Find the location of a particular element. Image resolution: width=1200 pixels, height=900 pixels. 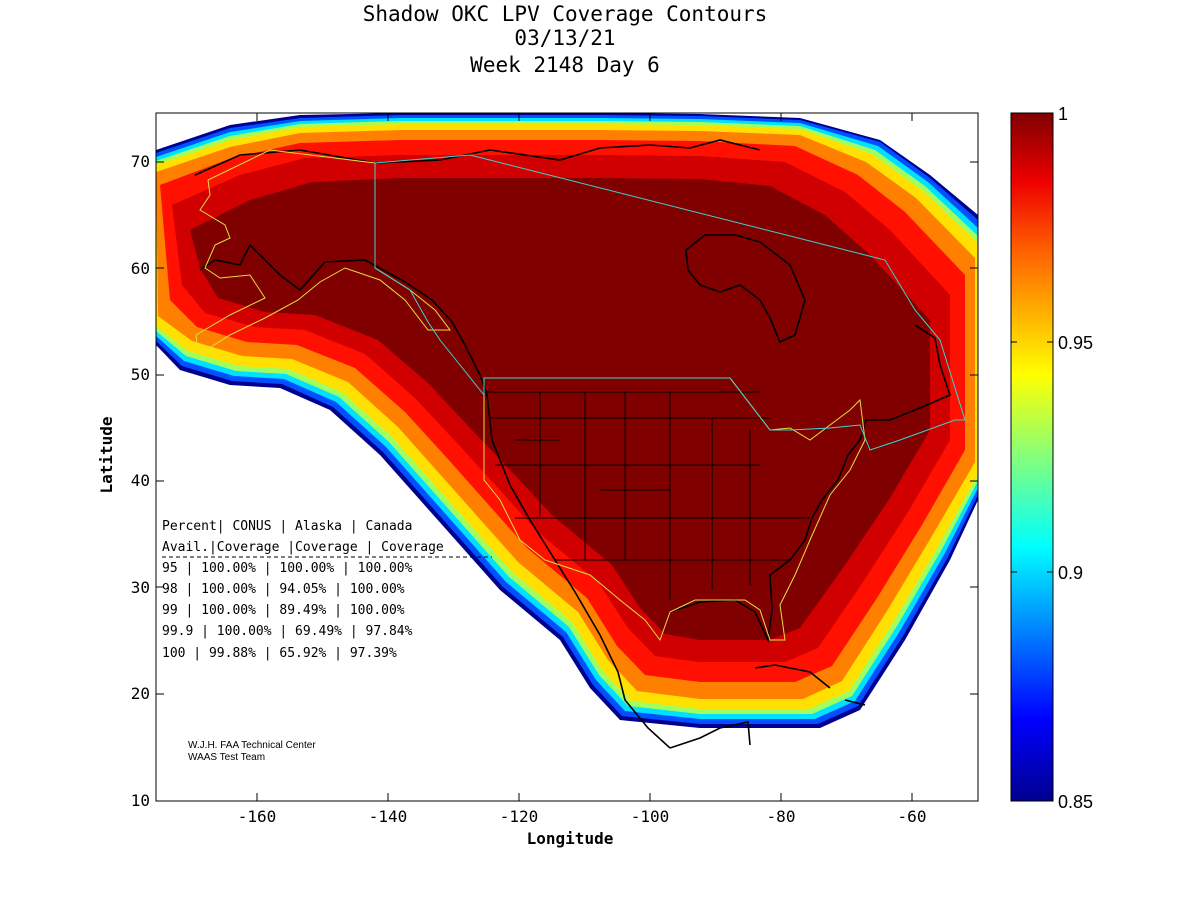

table-header-2: Avail.|Coverage |Coverage | Coverage is located at coordinates (303, 547).